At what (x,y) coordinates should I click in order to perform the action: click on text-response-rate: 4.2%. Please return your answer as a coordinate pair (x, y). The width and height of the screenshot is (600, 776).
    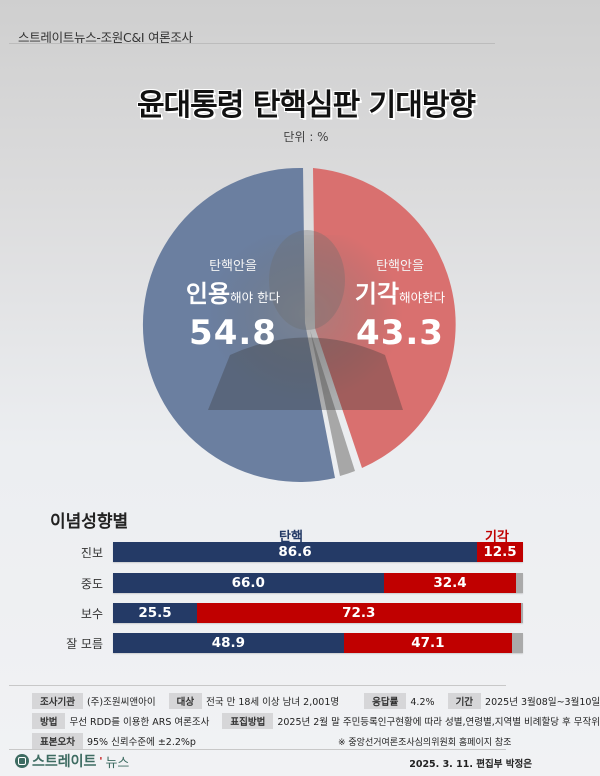
    Looking at the image, I should click on (422, 702).